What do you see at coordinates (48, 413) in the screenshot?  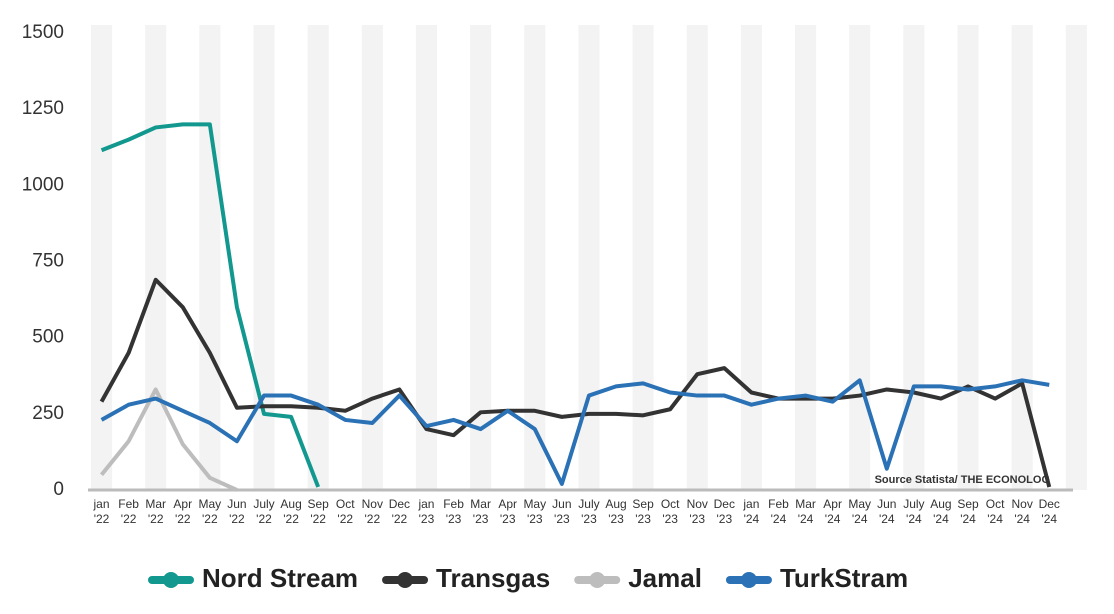 I see `y-tick-label: 250` at bounding box center [48, 413].